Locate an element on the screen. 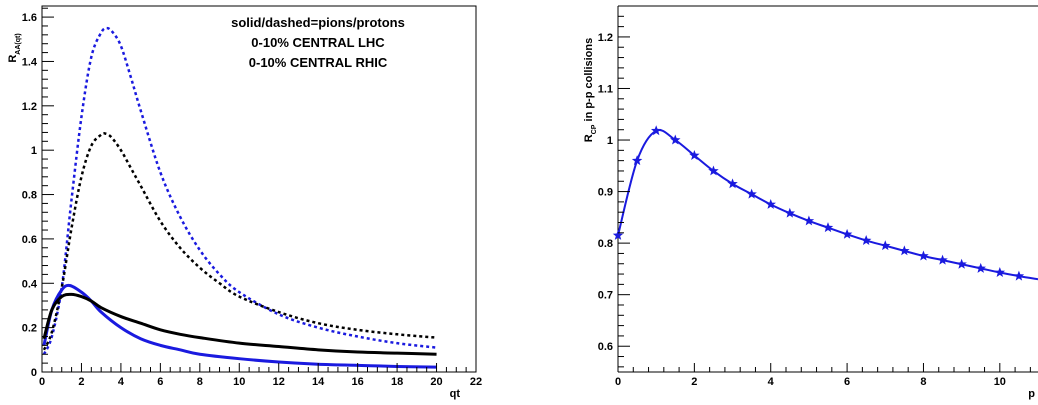  y-tick-label: 1.4 is located at coordinates (30, 62).